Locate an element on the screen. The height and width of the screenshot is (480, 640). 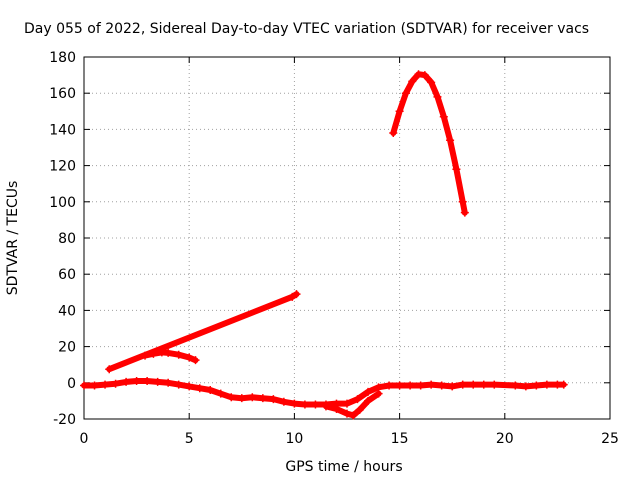
y-tick-label: 100 is located at coordinates (62, 203).